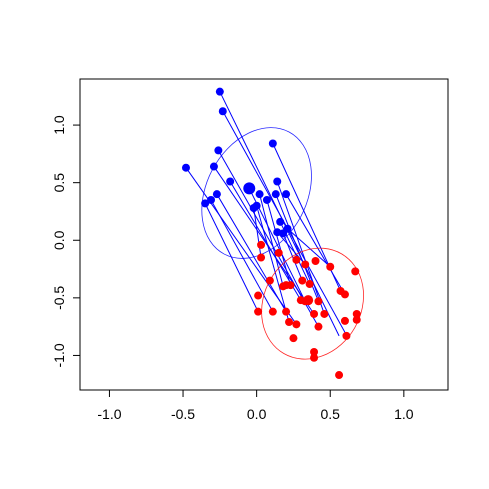 Image resolution: width=489 pixels, height=489 pixels. What do you see at coordinates (257, 414) in the screenshot?
I see `x-tick-label: 0.0` at bounding box center [257, 414].